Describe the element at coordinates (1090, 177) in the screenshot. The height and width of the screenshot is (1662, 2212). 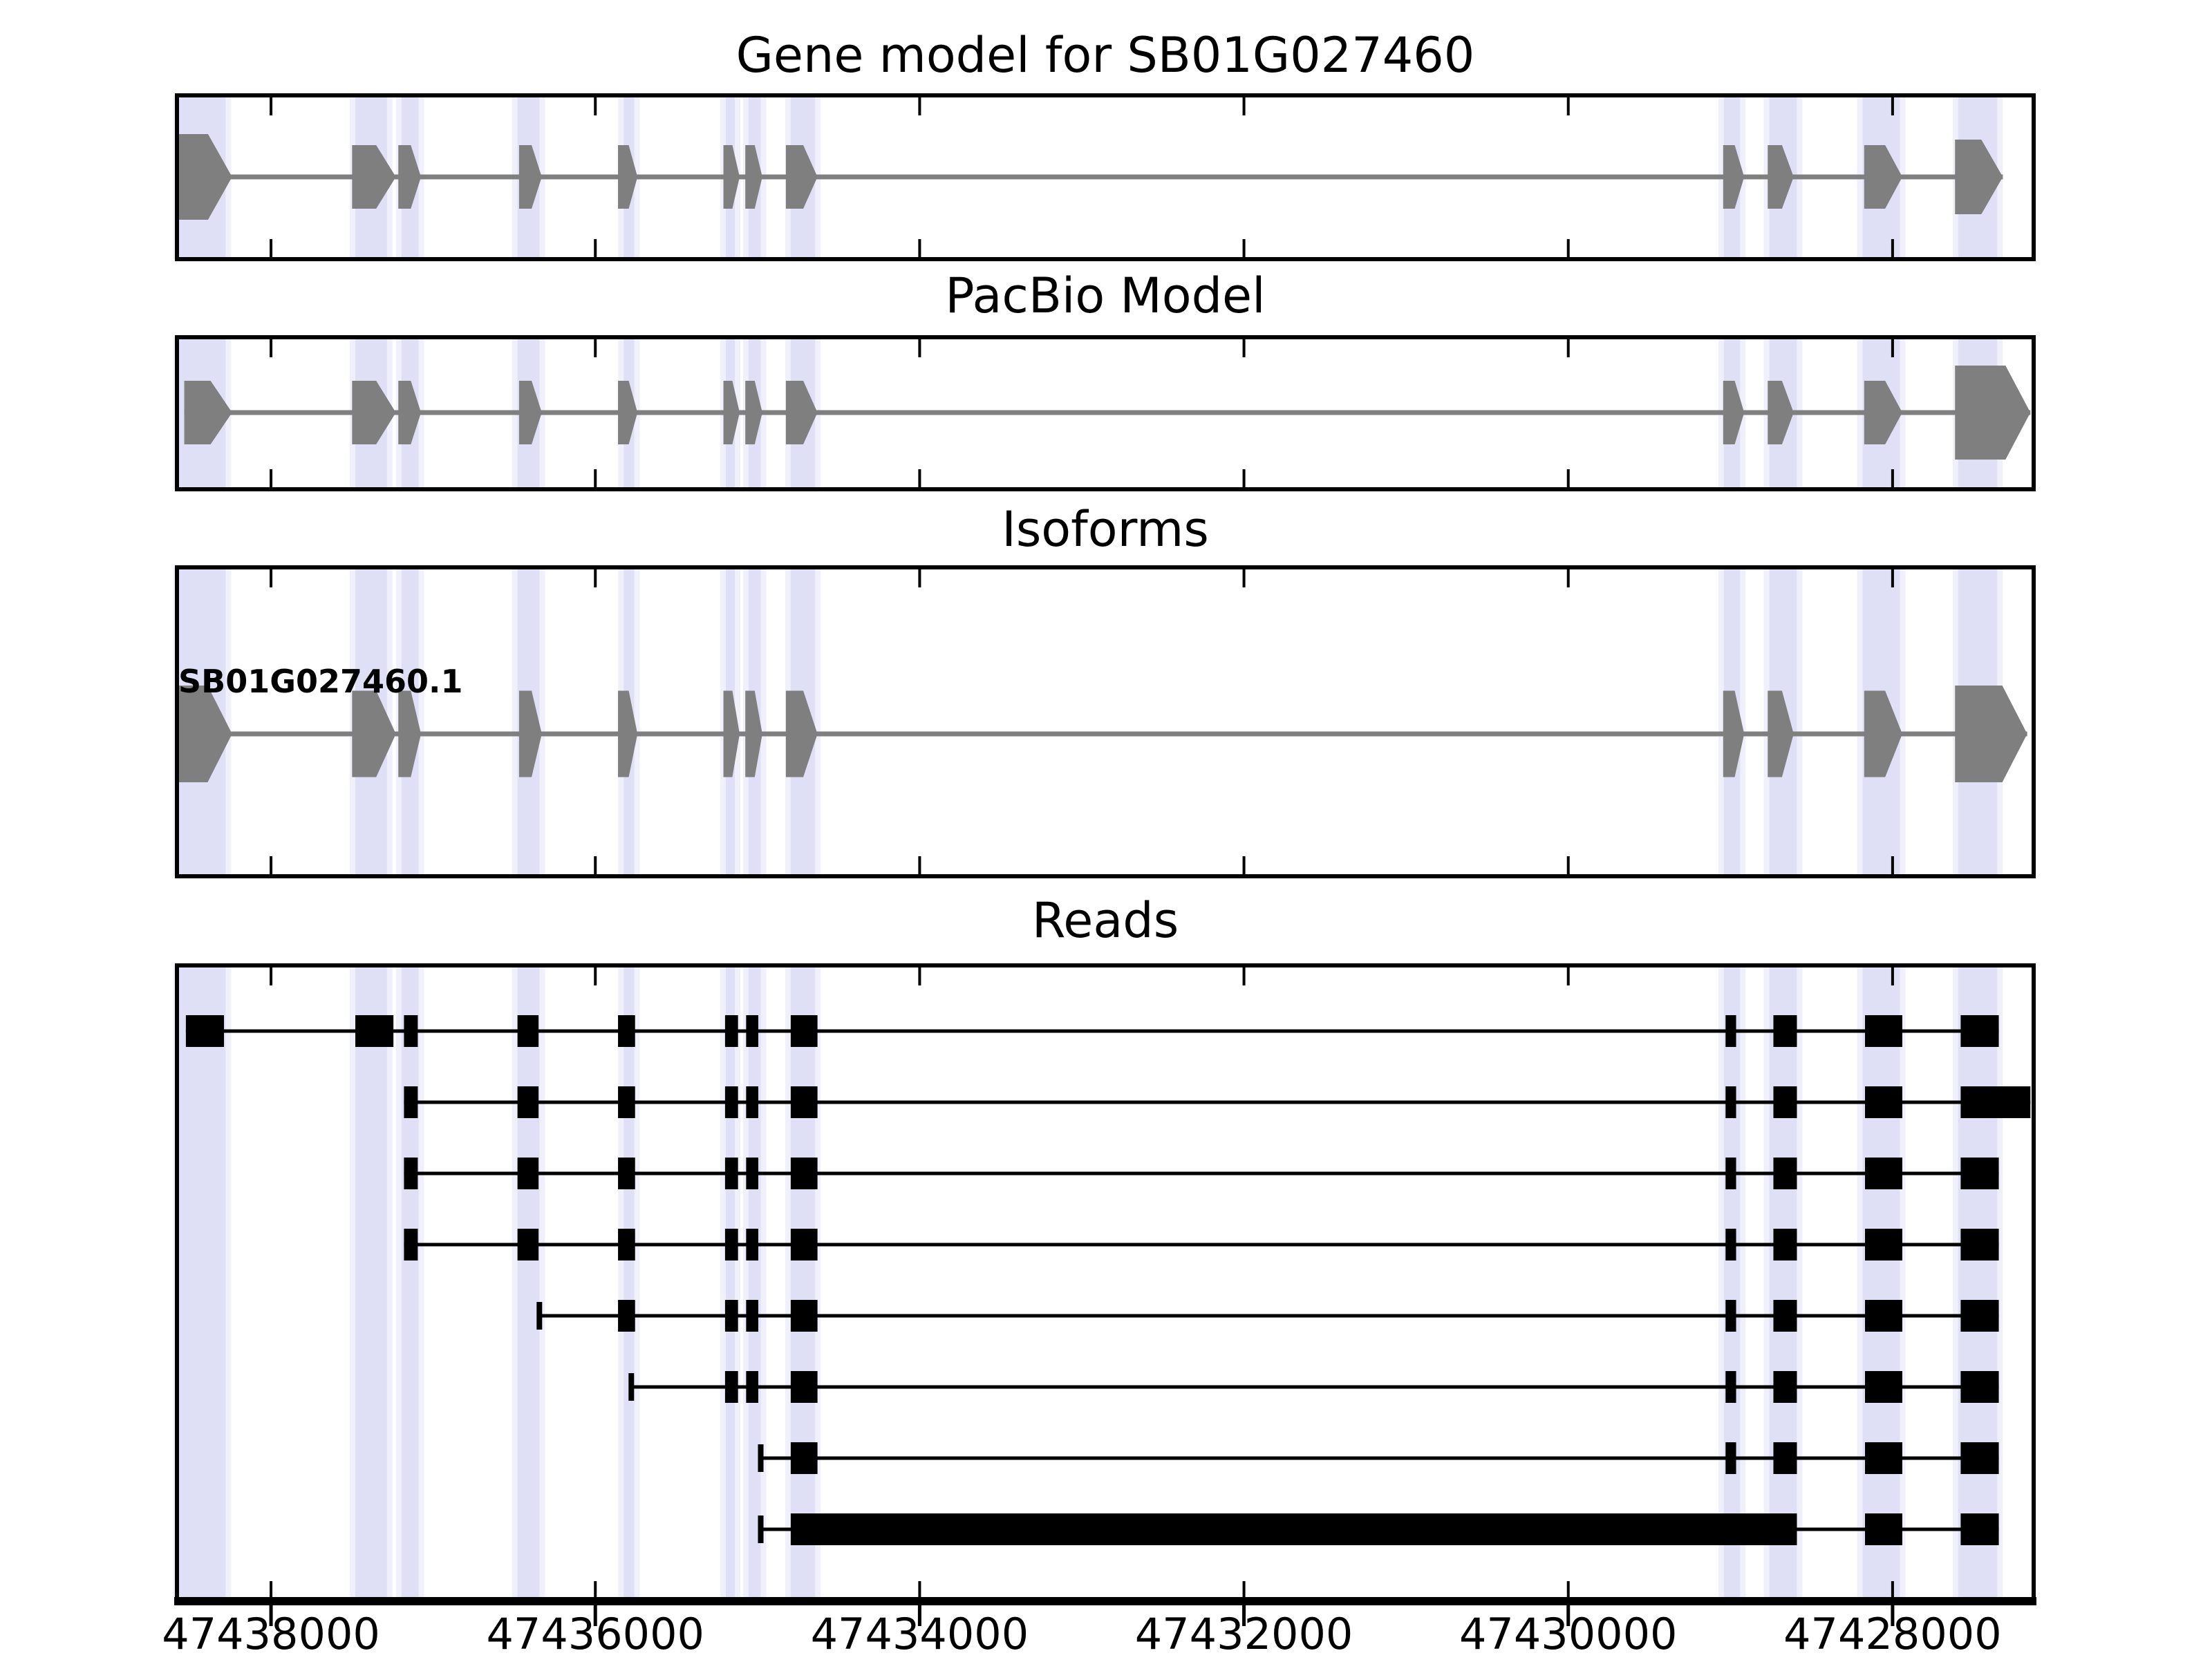
I see `gene_model-track` at that location.